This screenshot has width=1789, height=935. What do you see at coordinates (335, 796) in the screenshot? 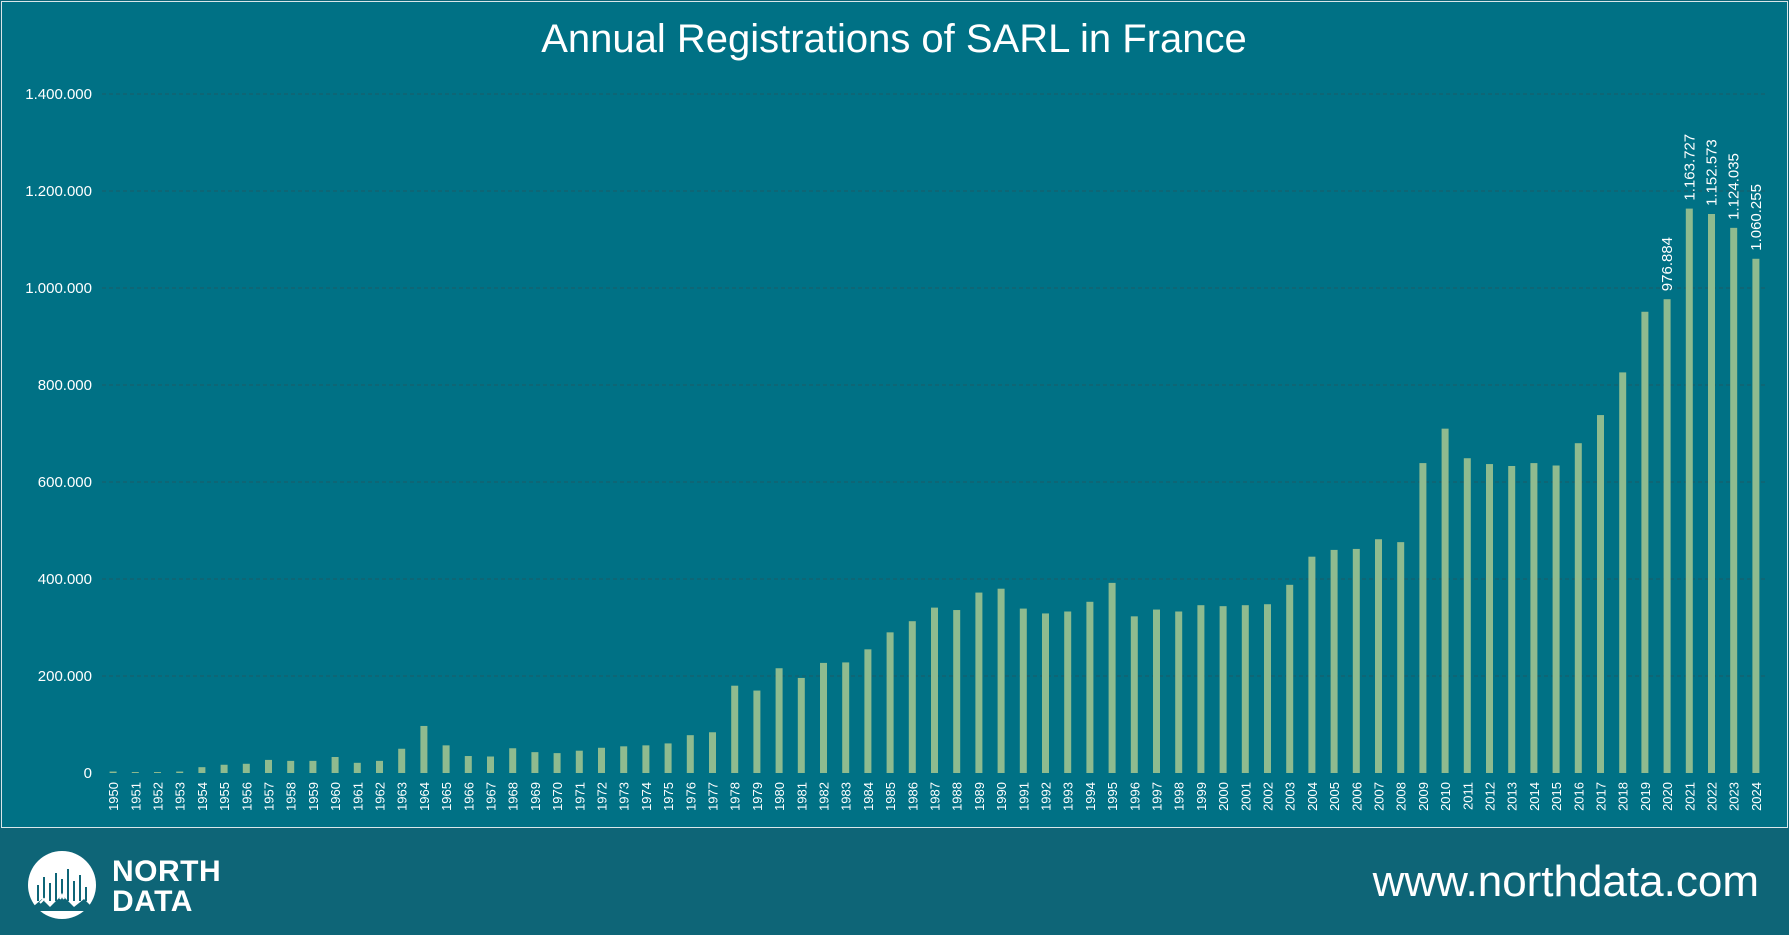
I see `x-tick-label: 1960` at bounding box center [335, 796].